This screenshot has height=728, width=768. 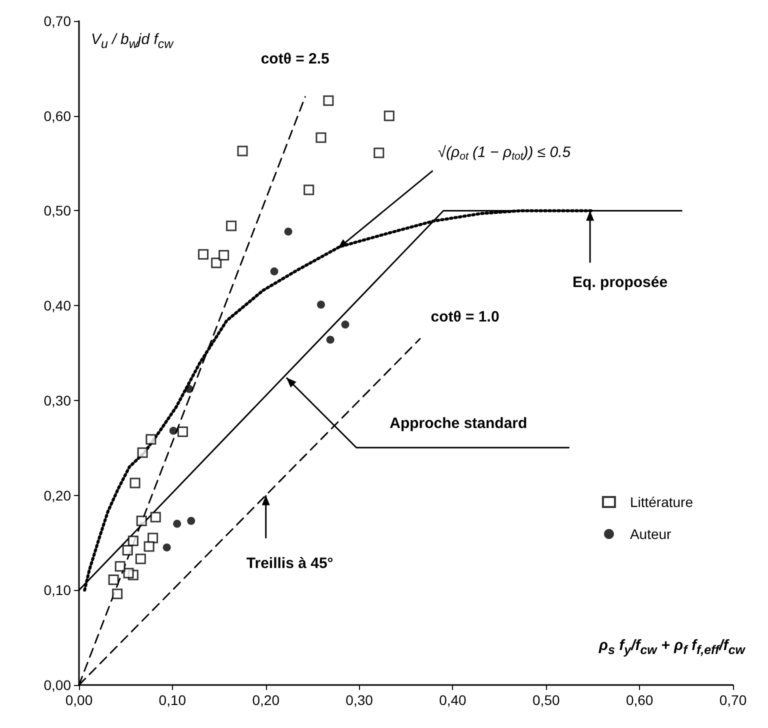 What do you see at coordinates (290, 563) in the screenshot?
I see `annotation: Treillis à 45°` at bounding box center [290, 563].